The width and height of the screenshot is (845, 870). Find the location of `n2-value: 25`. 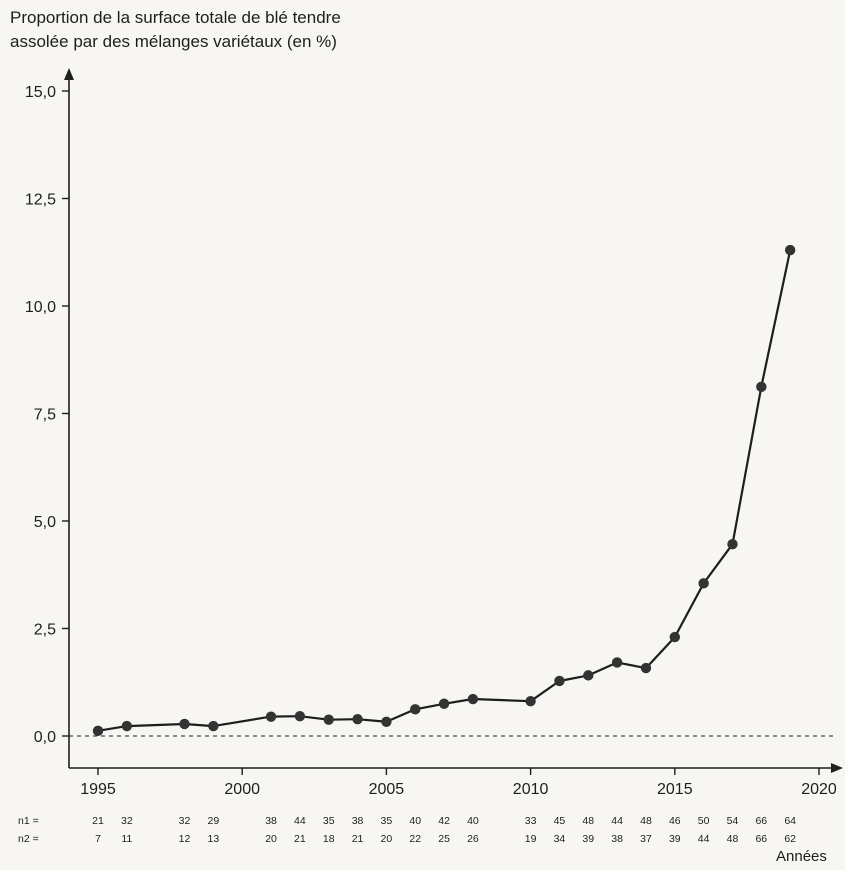

n2-value: 25 is located at coordinates (444, 839).